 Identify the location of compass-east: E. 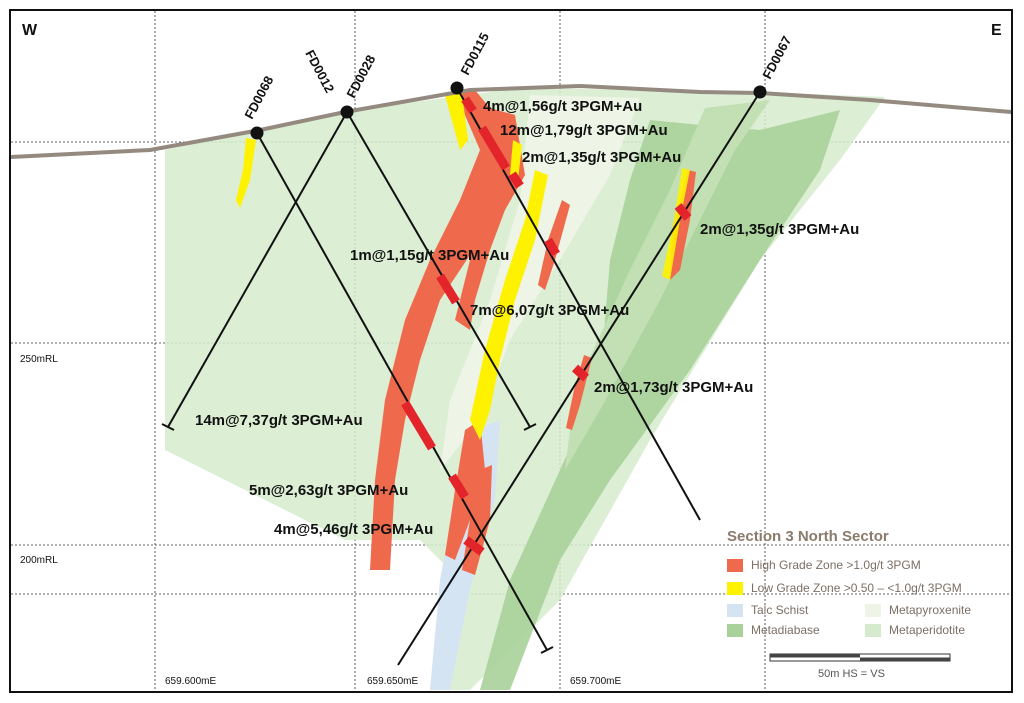
(996, 30).